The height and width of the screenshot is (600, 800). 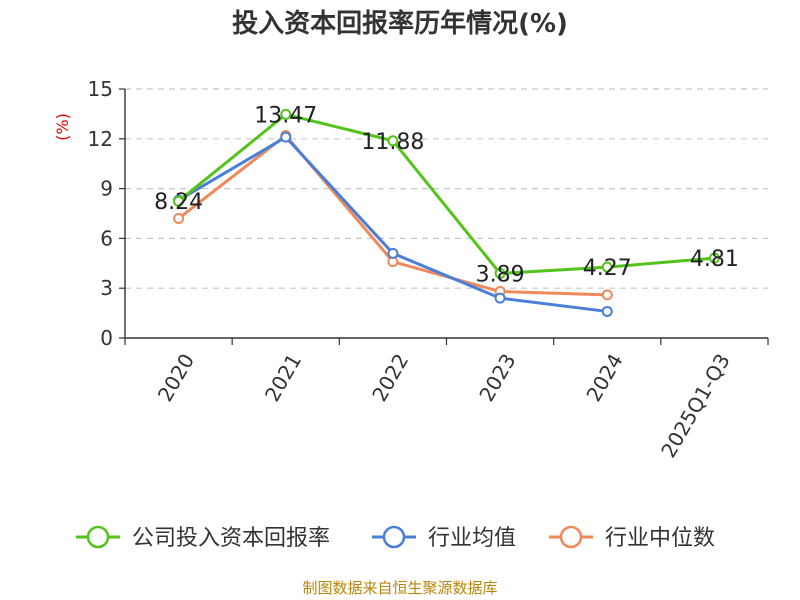 What do you see at coordinates (231, 538) in the screenshot?
I see `legend-label: 公司投入资本回报率` at bounding box center [231, 538].